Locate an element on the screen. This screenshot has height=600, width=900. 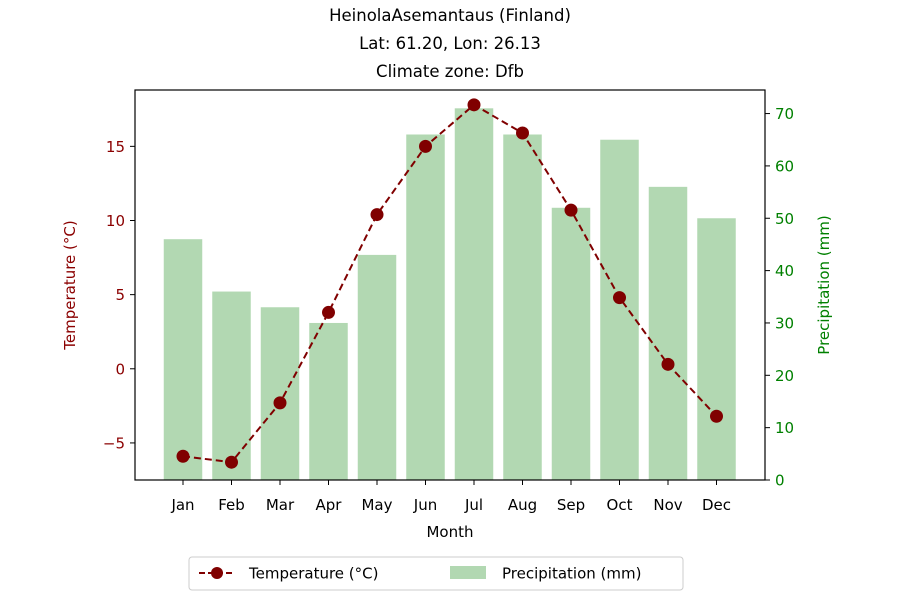
precipitation-tick-label: 60 is located at coordinates (784, 166).